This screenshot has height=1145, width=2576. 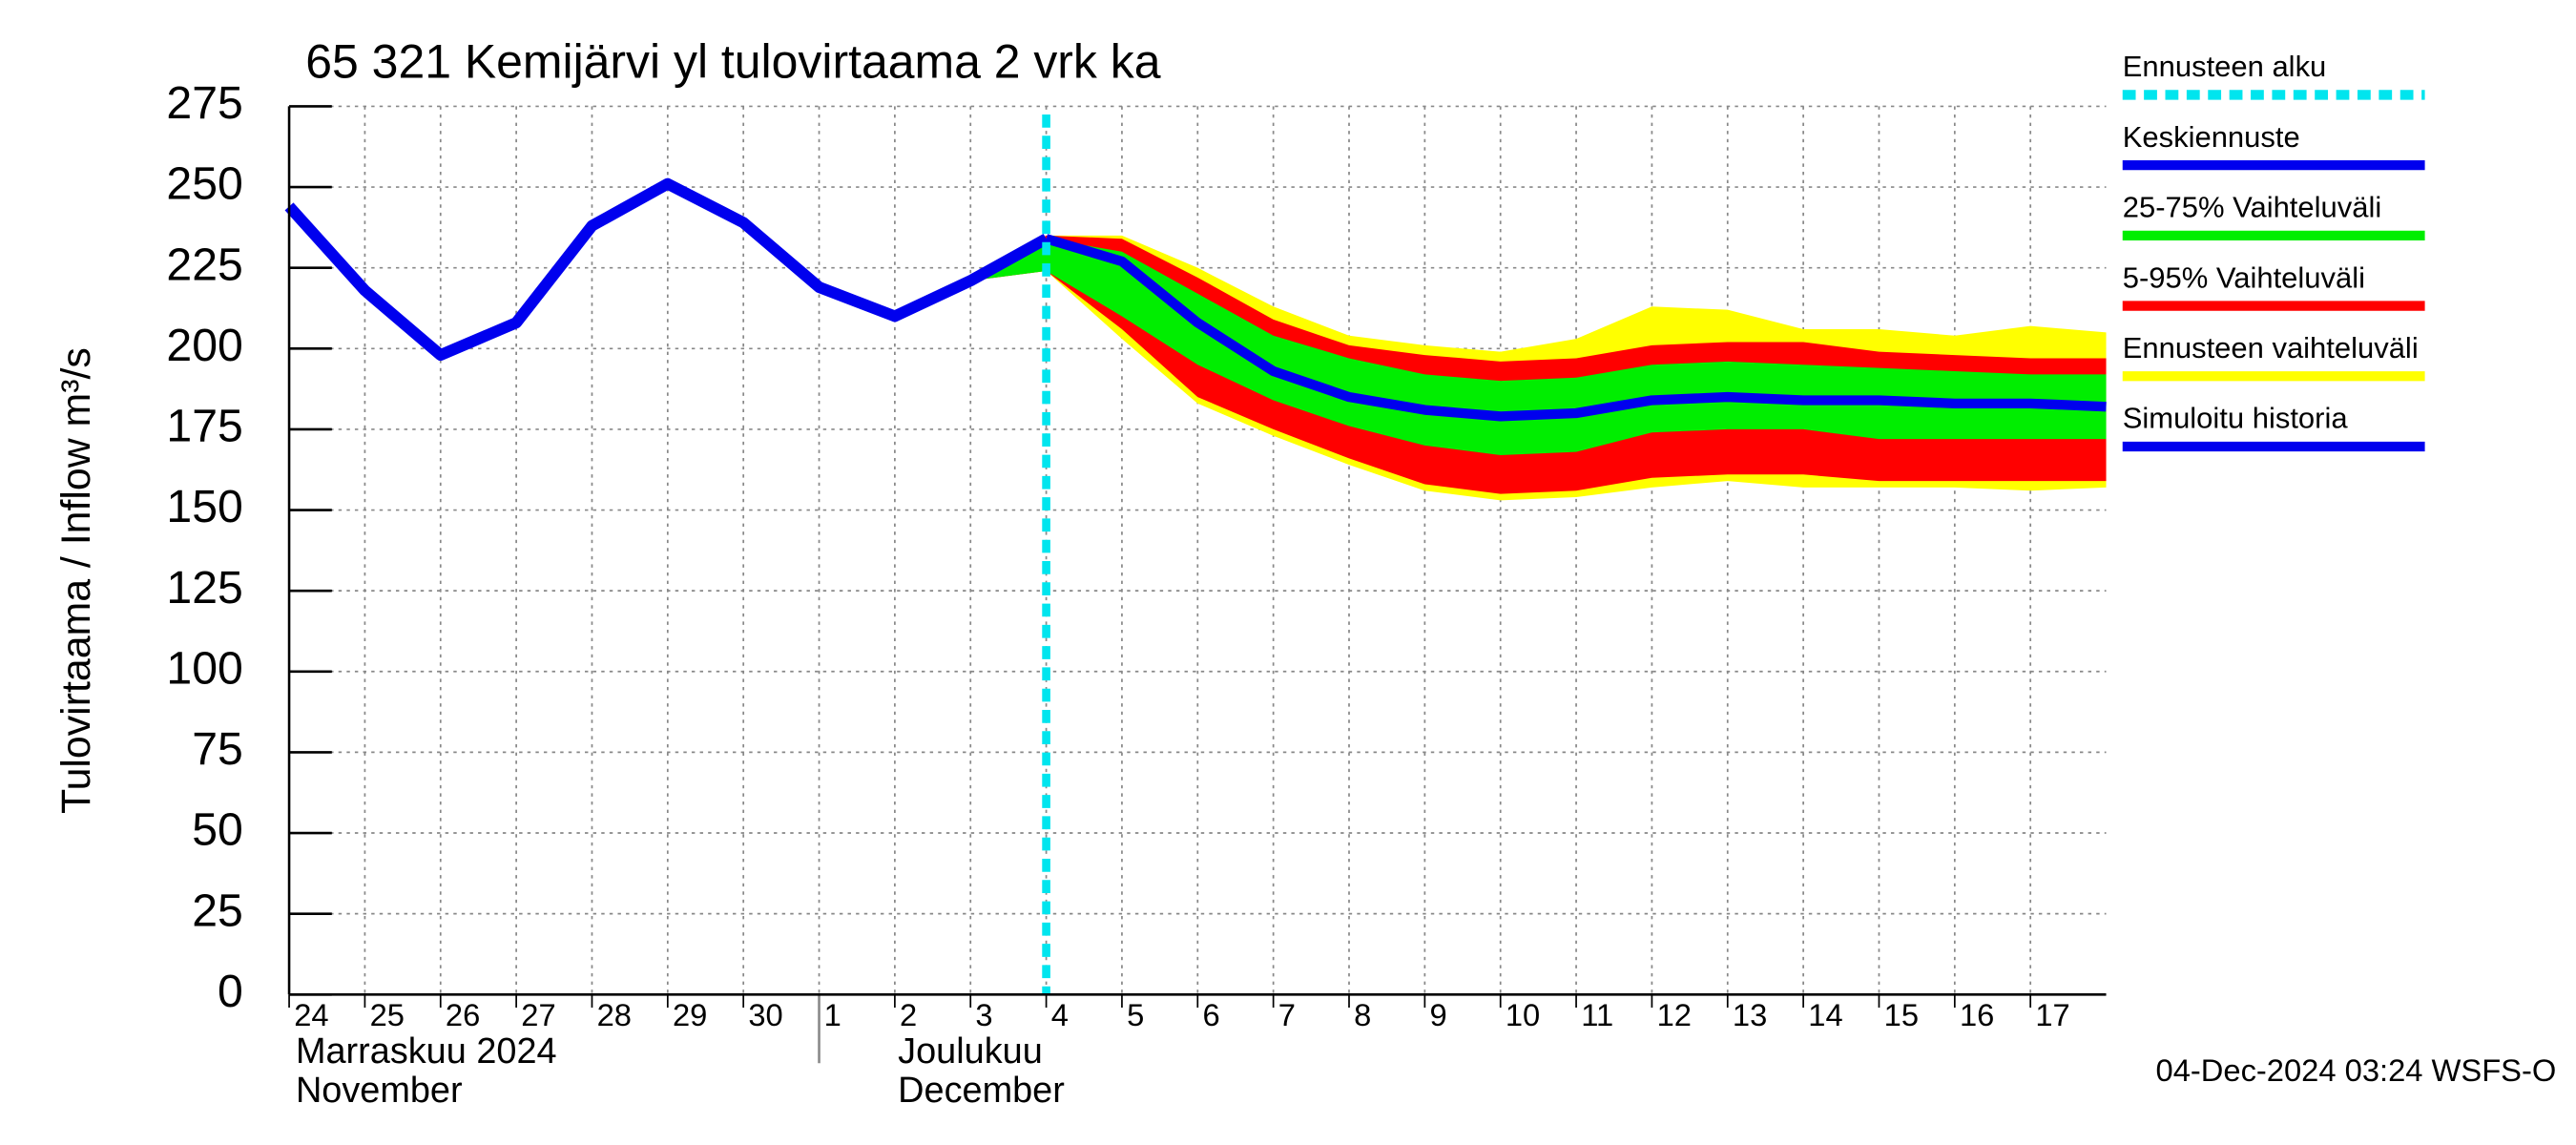 What do you see at coordinates (1901, 1014) in the screenshot?
I see `x-tick-label: 15` at bounding box center [1901, 1014].